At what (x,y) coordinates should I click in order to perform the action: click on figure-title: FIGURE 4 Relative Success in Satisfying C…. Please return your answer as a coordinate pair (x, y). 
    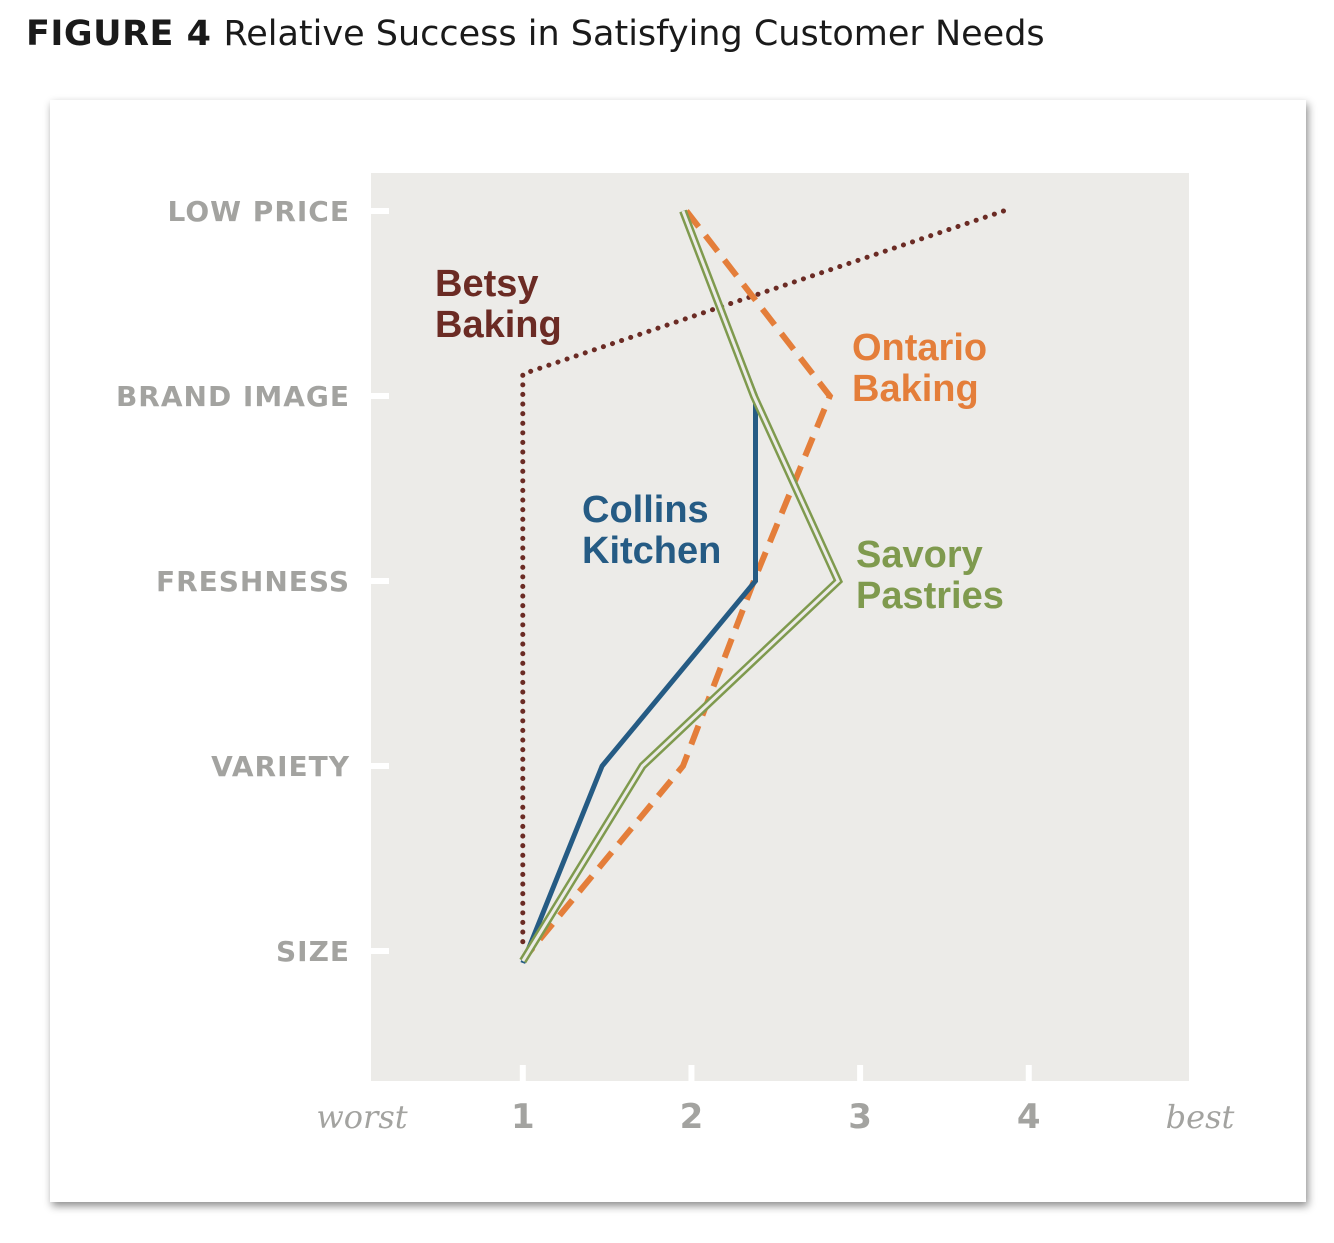
    Looking at the image, I should click on (535, 34).